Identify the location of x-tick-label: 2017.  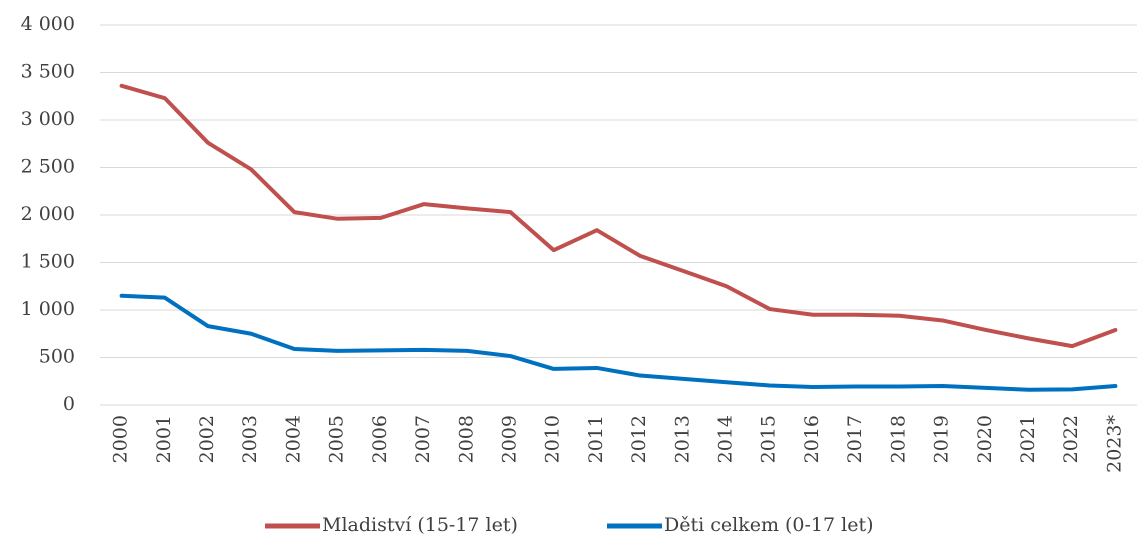
(855, 439).